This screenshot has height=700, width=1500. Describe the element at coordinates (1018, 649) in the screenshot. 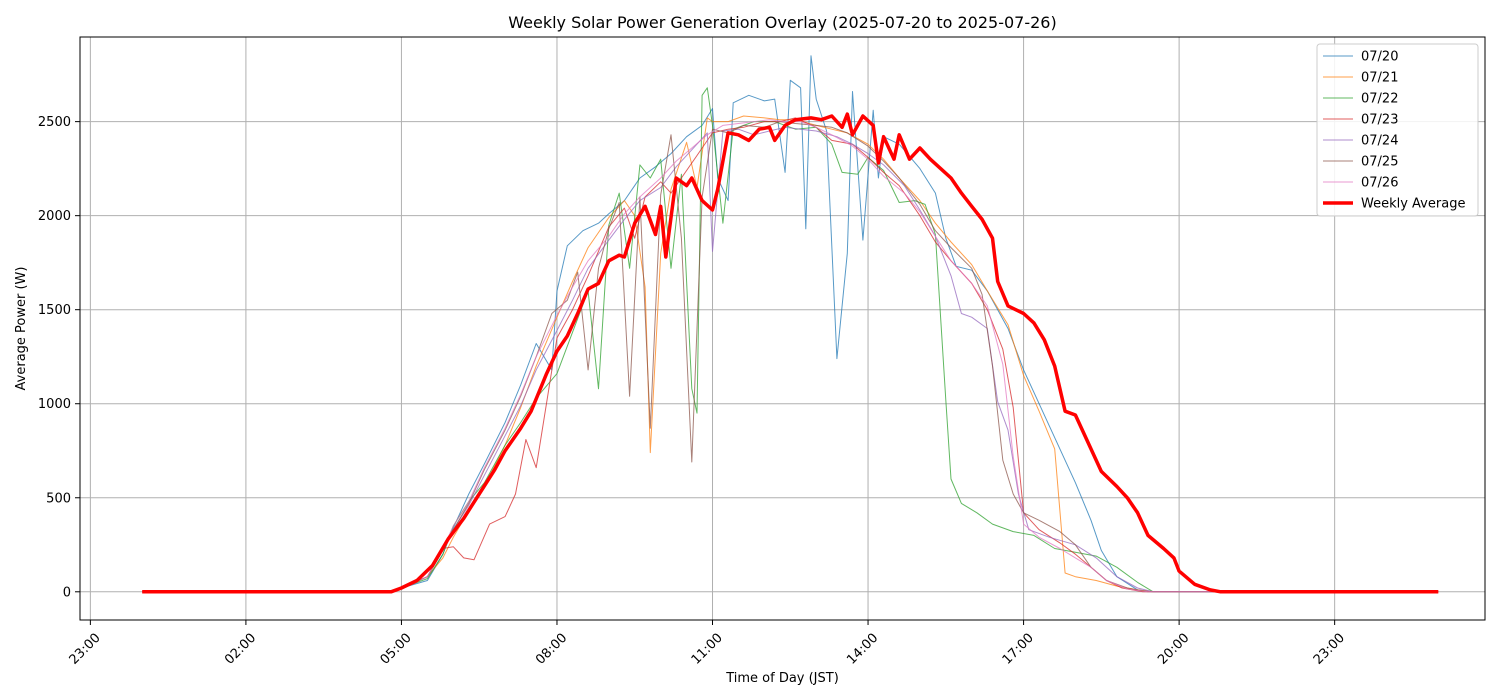

I see `x-tick-label: 17:00` at that location.